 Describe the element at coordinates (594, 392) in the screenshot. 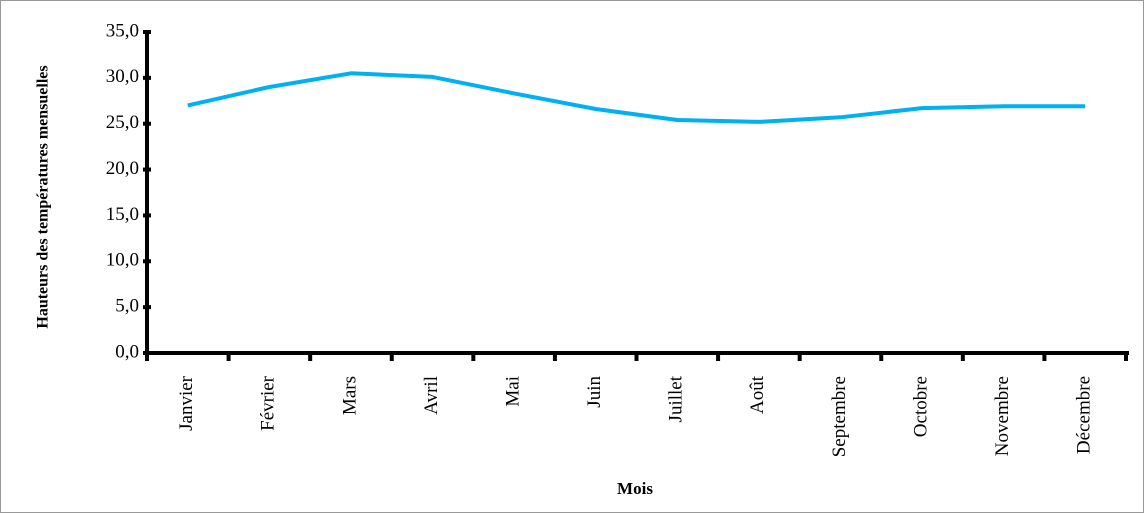

I see `x-tick-label: Juin` at that location.